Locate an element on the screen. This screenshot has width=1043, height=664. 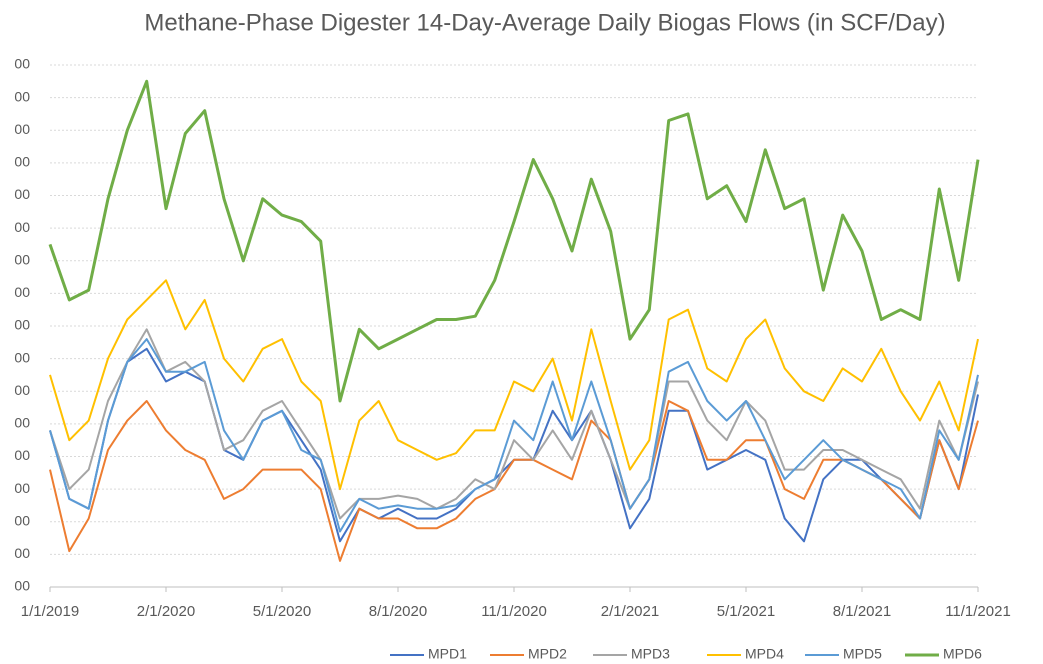
x-tick-label: 2/1/2020 is located at coordinates (166, 611).